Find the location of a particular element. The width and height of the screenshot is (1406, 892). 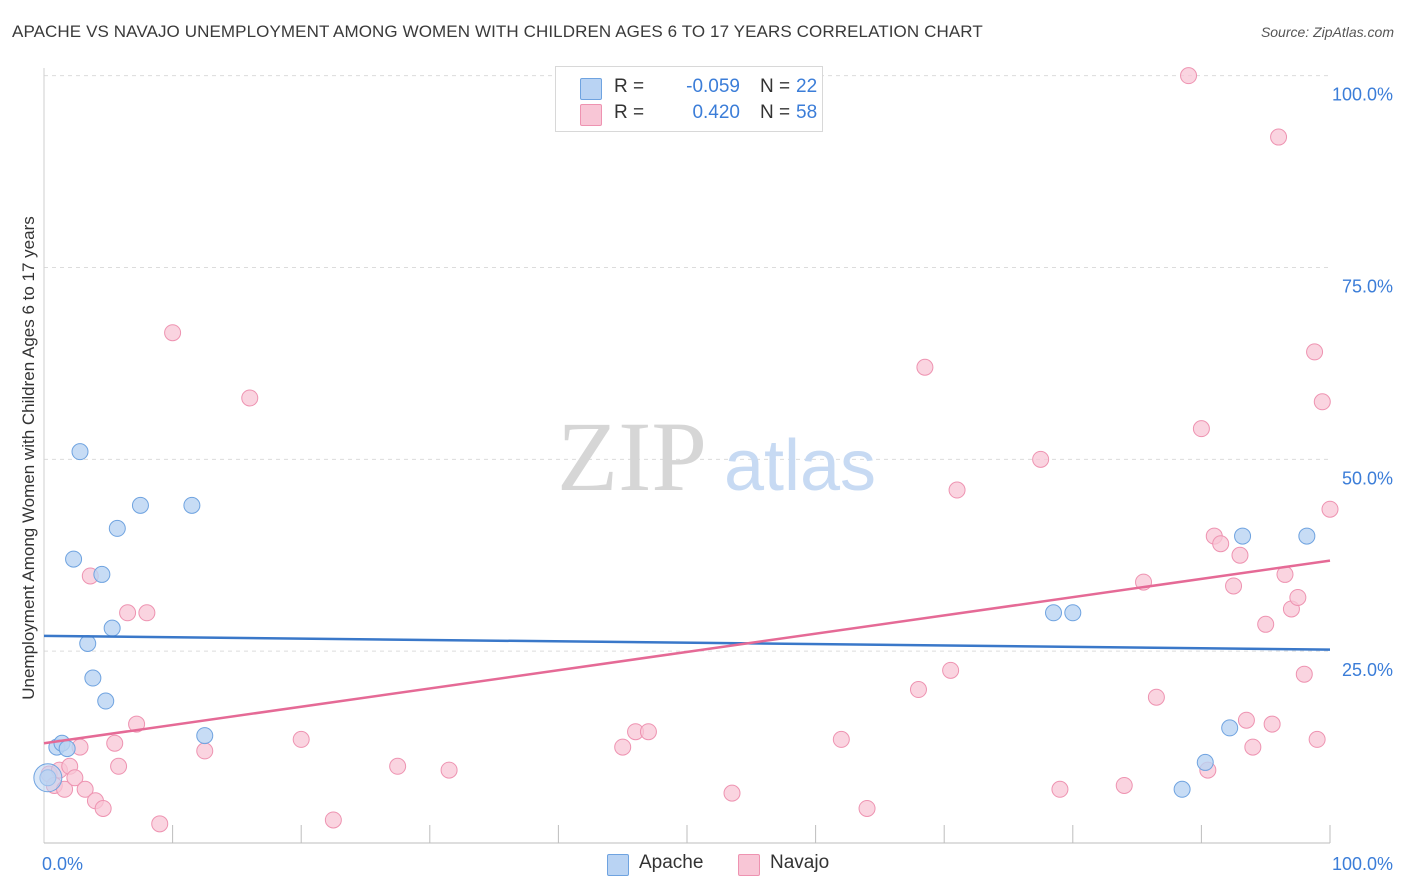

apache-trend-line is located at coordinates (687, 642).